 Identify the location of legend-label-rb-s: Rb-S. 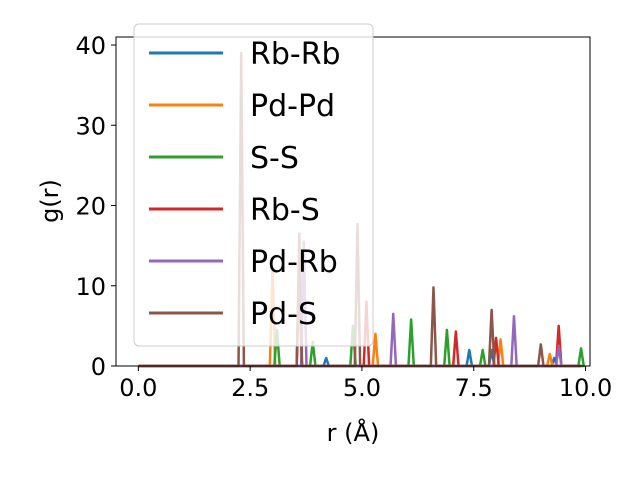
(285, 210).